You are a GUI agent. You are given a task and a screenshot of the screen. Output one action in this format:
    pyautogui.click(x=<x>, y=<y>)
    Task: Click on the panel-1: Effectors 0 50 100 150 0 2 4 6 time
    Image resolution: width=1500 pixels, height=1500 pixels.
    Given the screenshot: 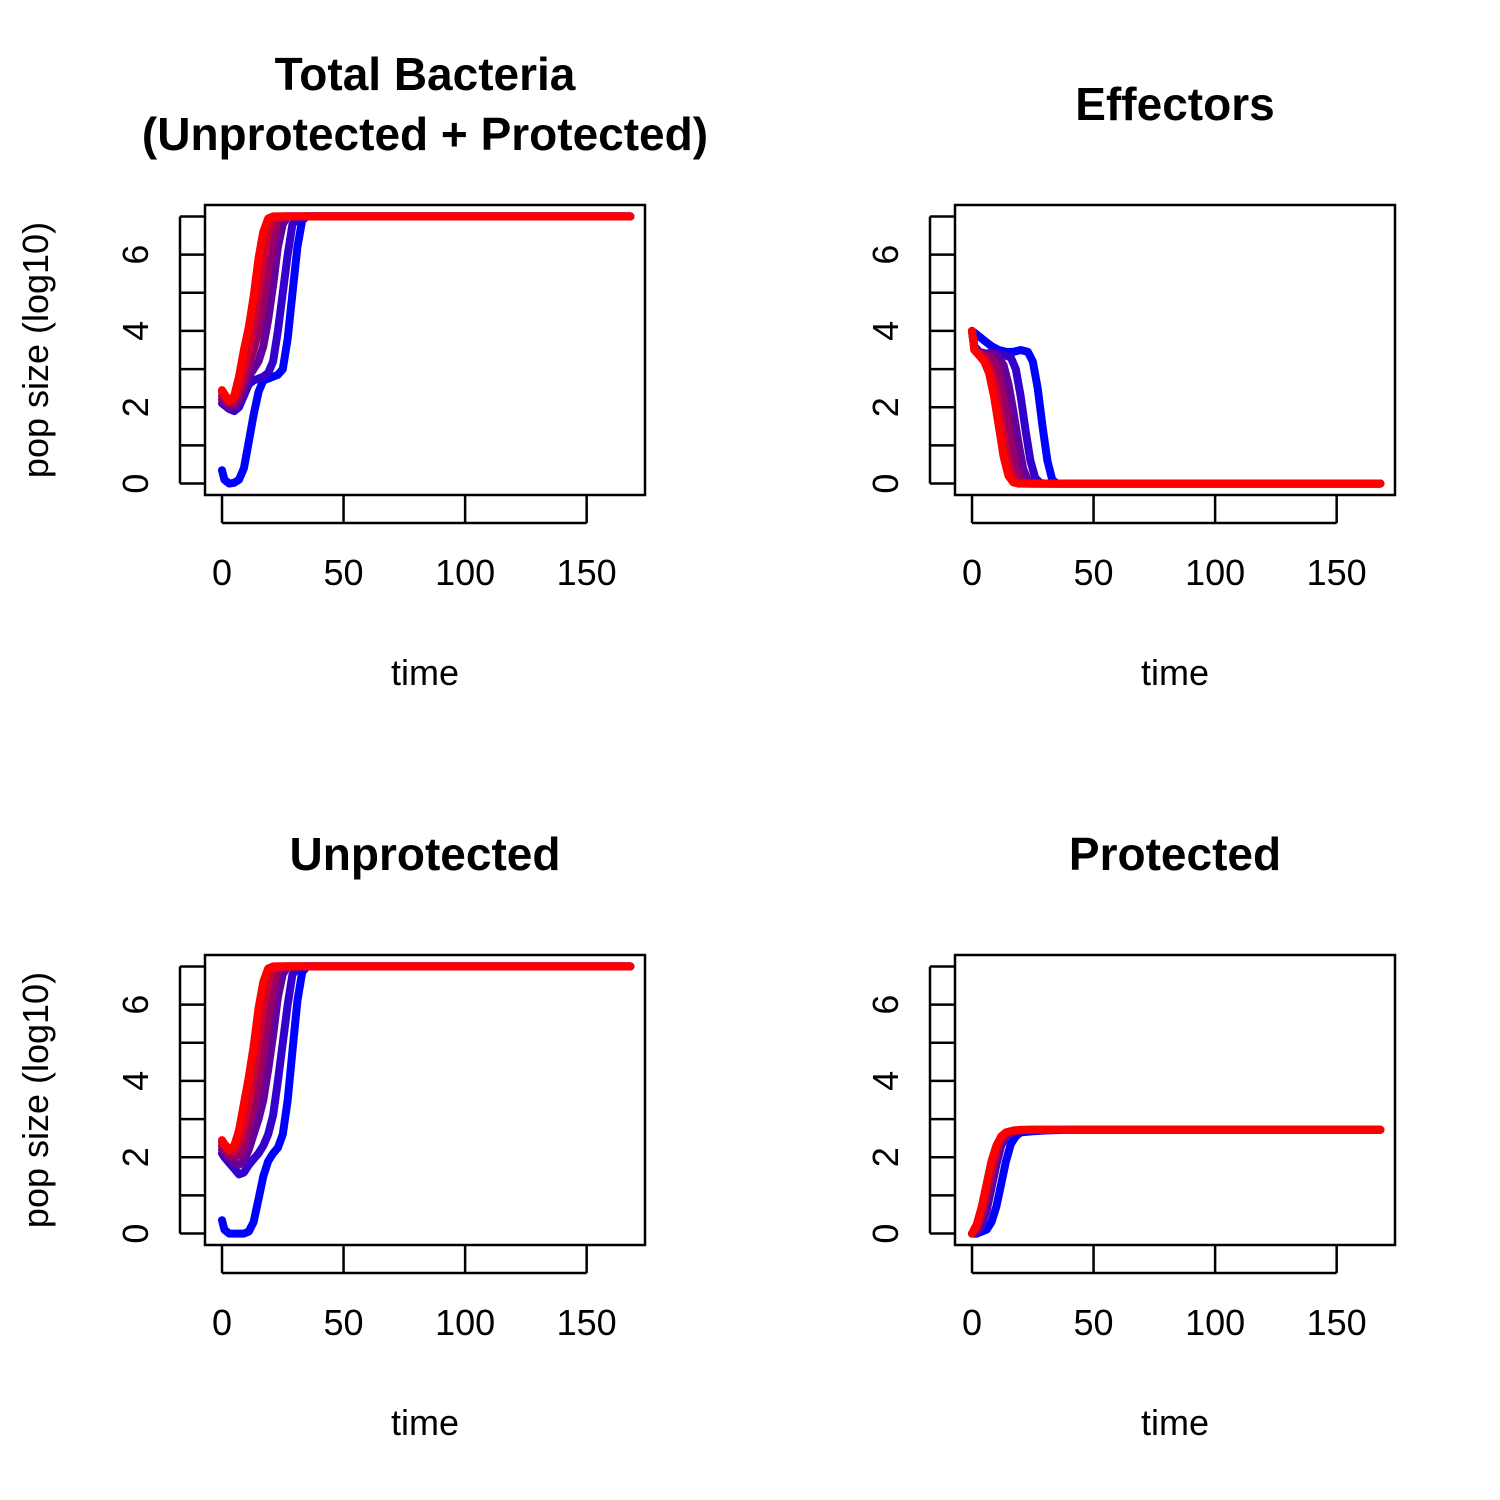 What is the action you would take?
    pyautogui.click(x=1131, y=385)
    